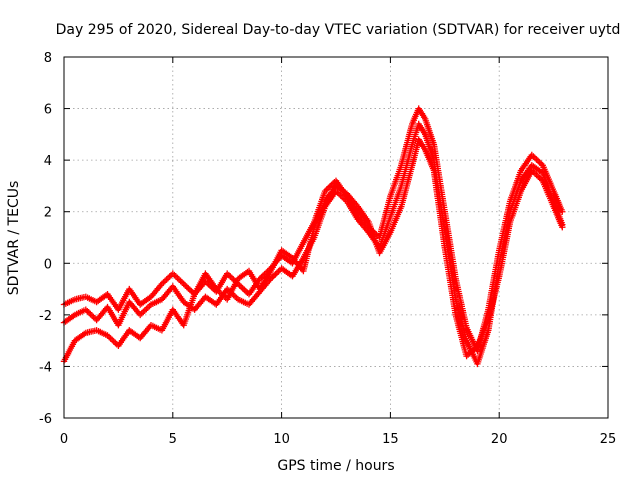  What do you see at coordinates (173, 439) in the screenshot?
I see `x-tick-label: 5` at bounding box center [173, 439].